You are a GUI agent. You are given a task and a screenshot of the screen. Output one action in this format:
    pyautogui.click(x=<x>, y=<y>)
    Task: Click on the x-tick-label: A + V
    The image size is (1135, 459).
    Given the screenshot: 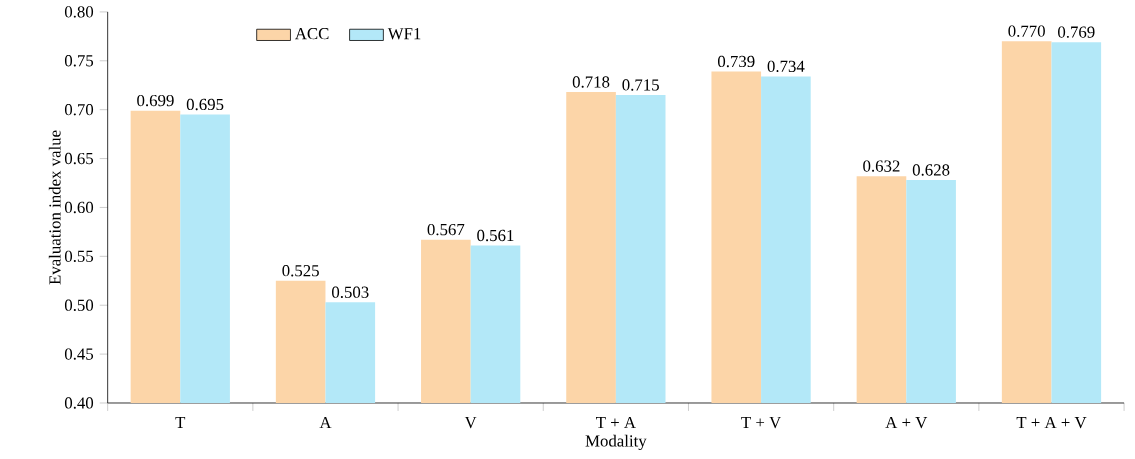 What is the action you would take?
    pyautogui.click(x=906, y=423)
    